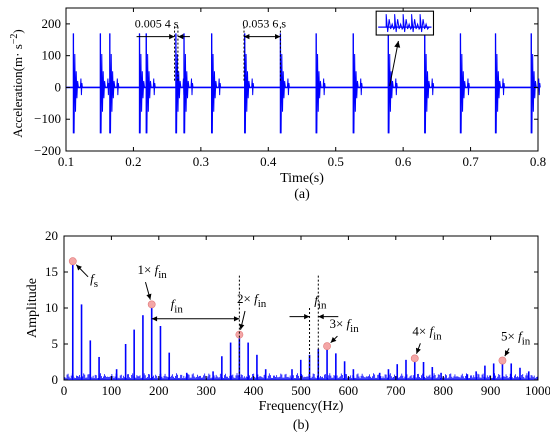  What do you see at coordinates (443, 390) in the screenshot?
I see `x-tick-label-b: 800` at bounding box center [443, 390].